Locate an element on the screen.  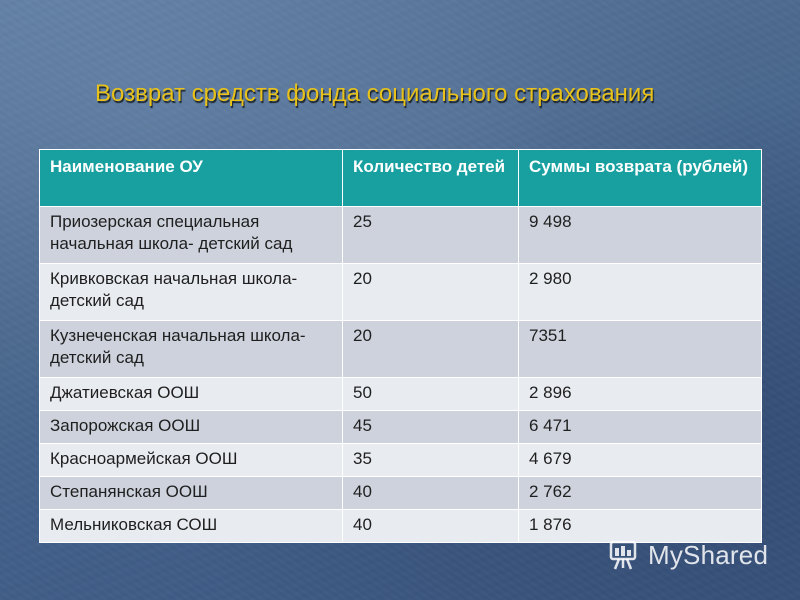
cell-refund-amount: 2 762 is located at coordinates (640, 493).